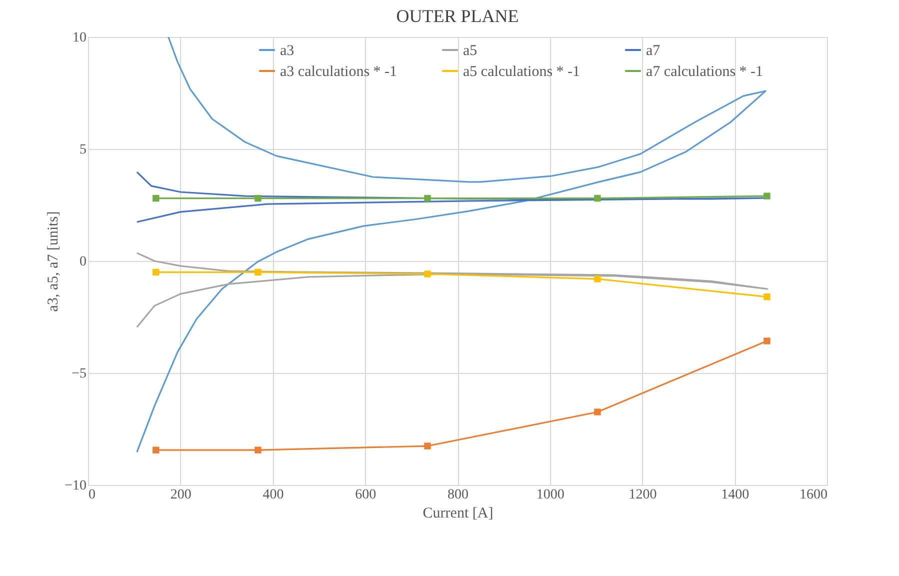 The image size is (899, 576). I want to click on y-tick-label: −5, so click(79, 374).